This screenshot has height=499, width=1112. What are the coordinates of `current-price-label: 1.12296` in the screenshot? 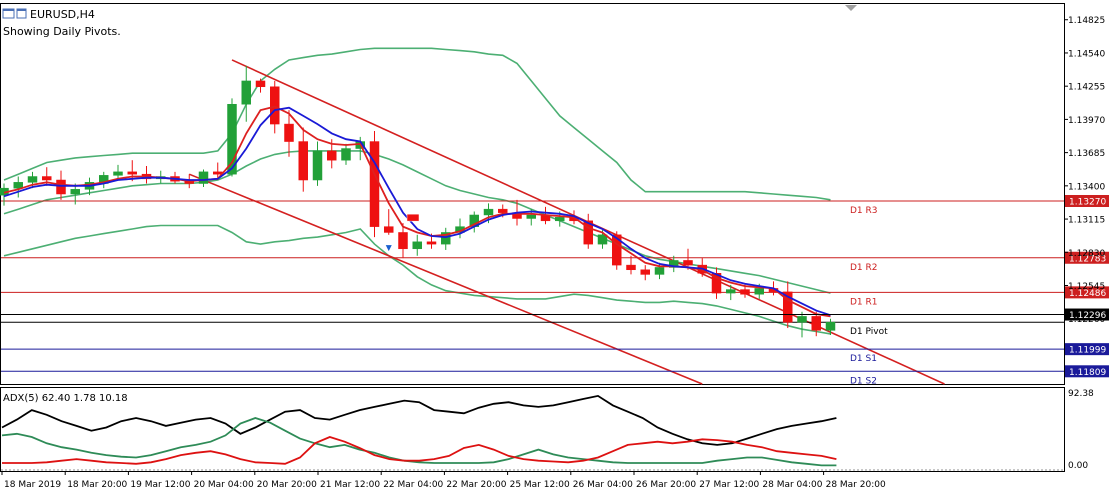 It's located at (1087, 316).